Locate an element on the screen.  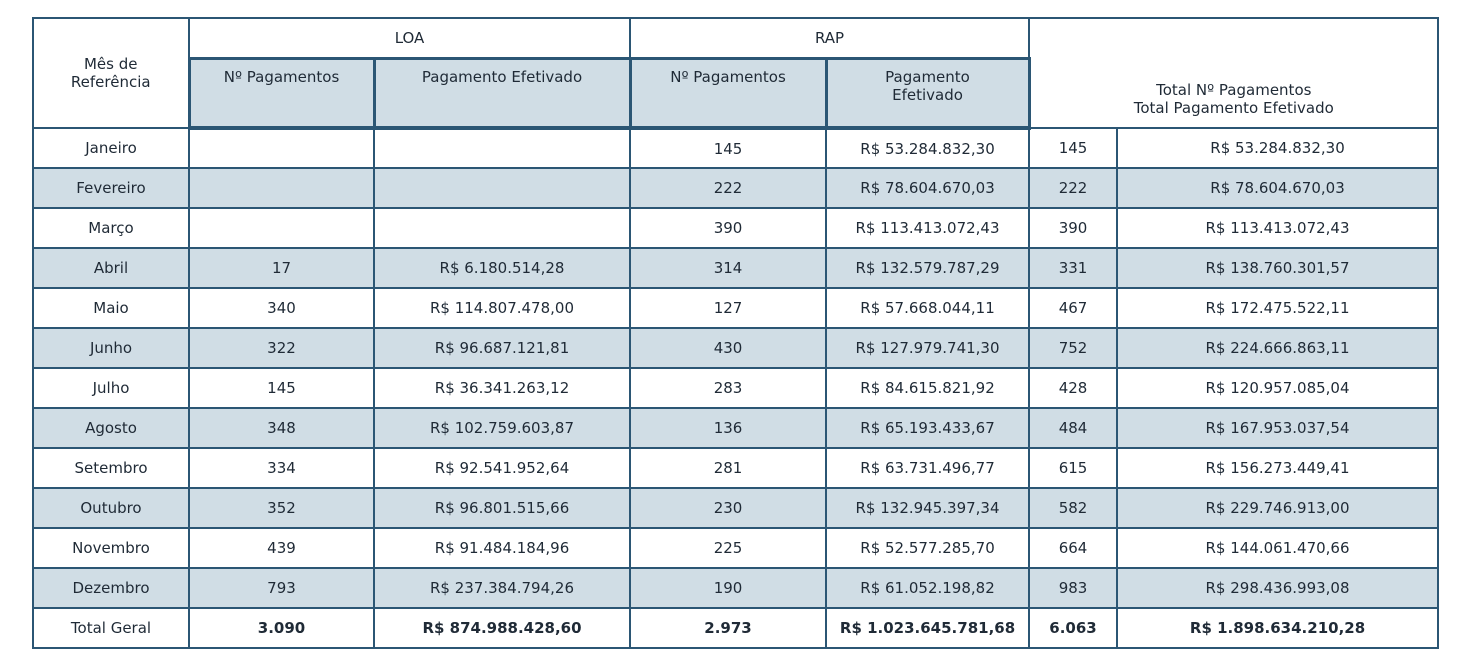
rap-count-cell: 127 is located at coordinates (728, 308).